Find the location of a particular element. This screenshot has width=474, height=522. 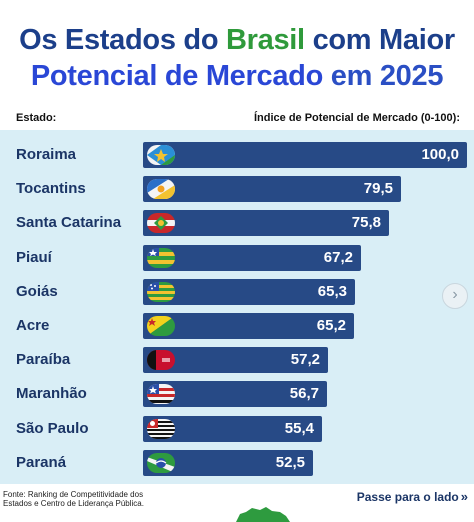

bar: 52,5 is located at coordinates (228, 462).